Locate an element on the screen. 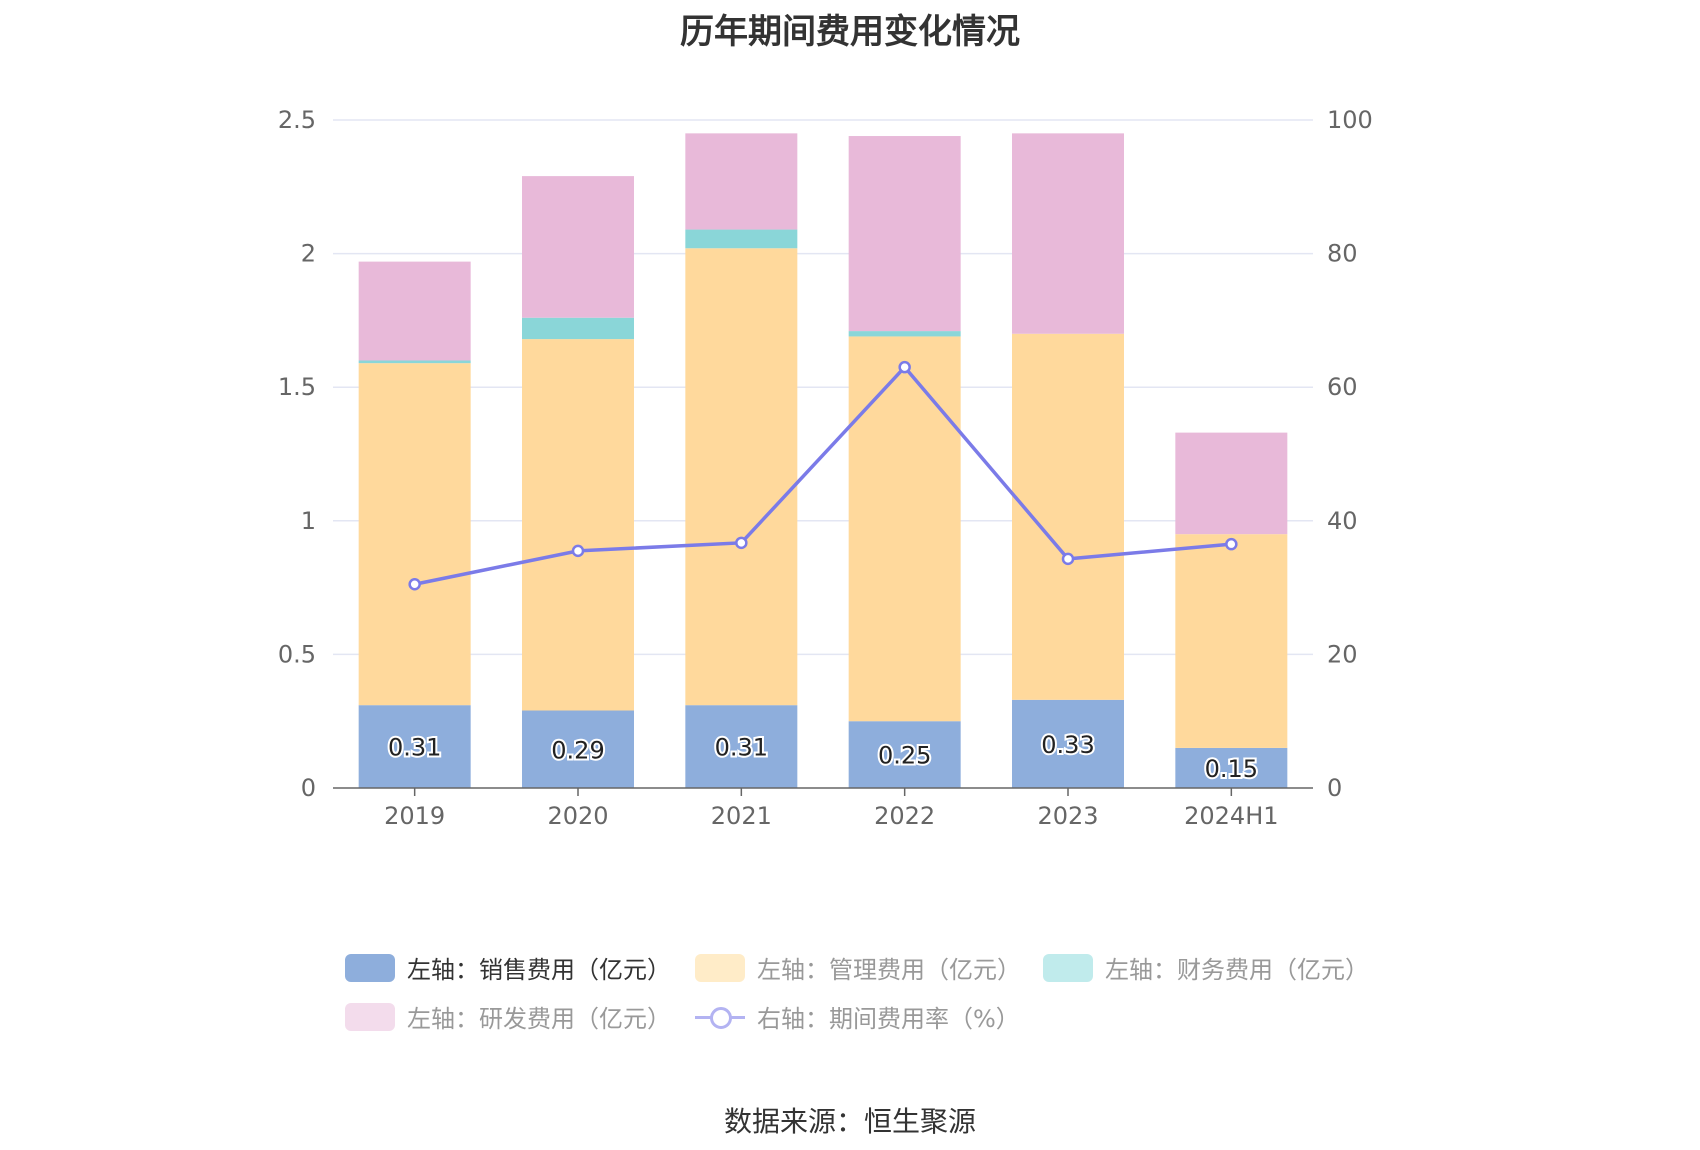 The height and width of the screenshot is (1150, 1700). x-tick-label: 2024H1 is located at coordinates (1231, 816).